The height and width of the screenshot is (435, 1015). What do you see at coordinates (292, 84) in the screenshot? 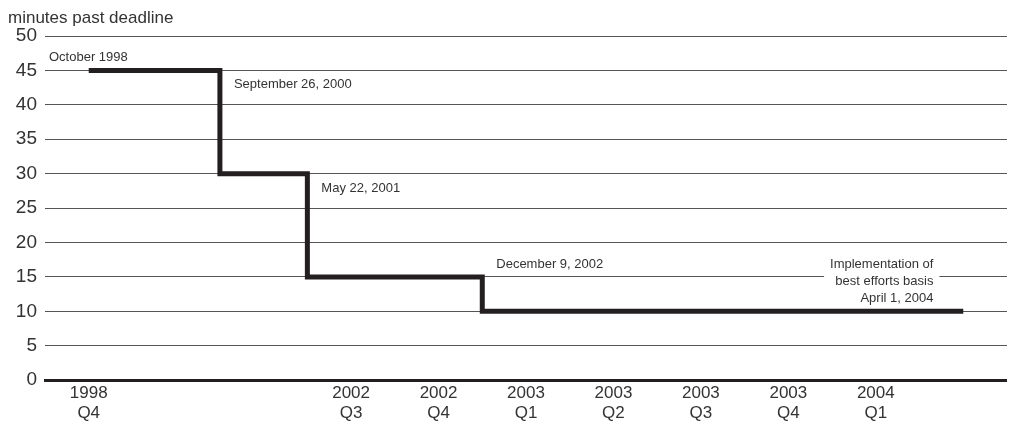
I see `annotation: September 26, 2000` at bounding box center [292, 84].